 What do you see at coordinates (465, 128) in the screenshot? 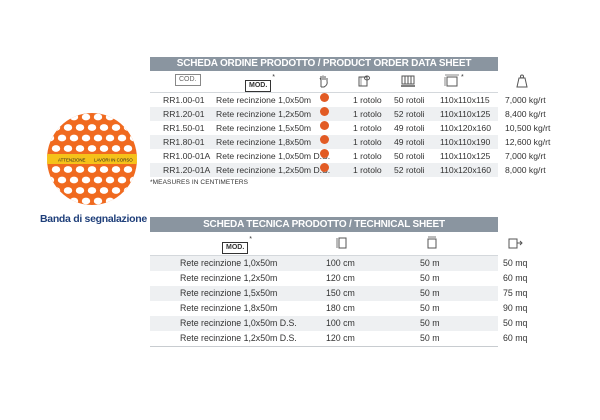
I see `order-cell-dims: 110x120x160` at bounding box center [465, 128].